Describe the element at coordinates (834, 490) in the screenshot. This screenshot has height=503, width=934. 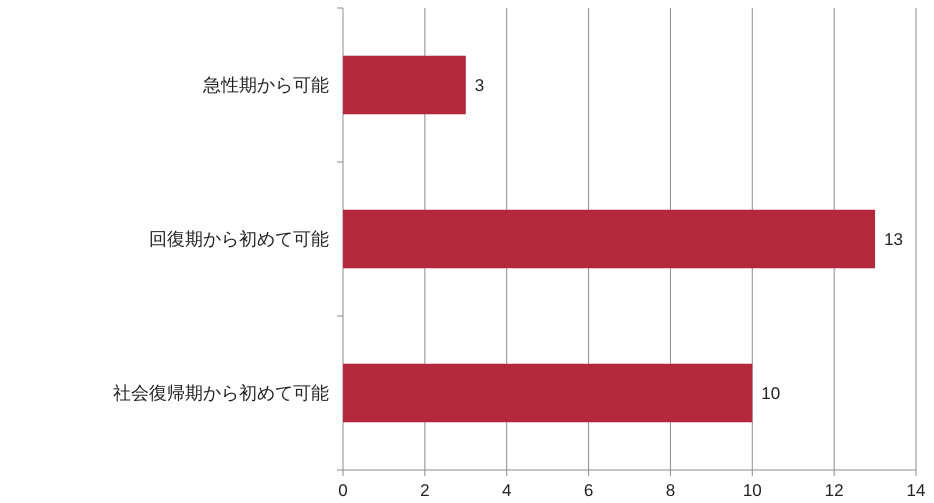
I see `x-tick-label: 12` at that location.